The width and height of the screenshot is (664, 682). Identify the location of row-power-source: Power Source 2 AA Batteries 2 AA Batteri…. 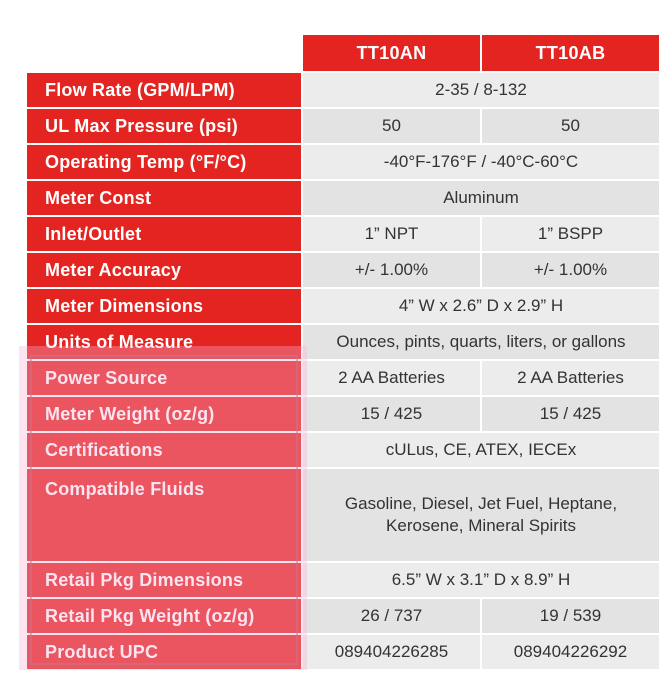
(343, 378).